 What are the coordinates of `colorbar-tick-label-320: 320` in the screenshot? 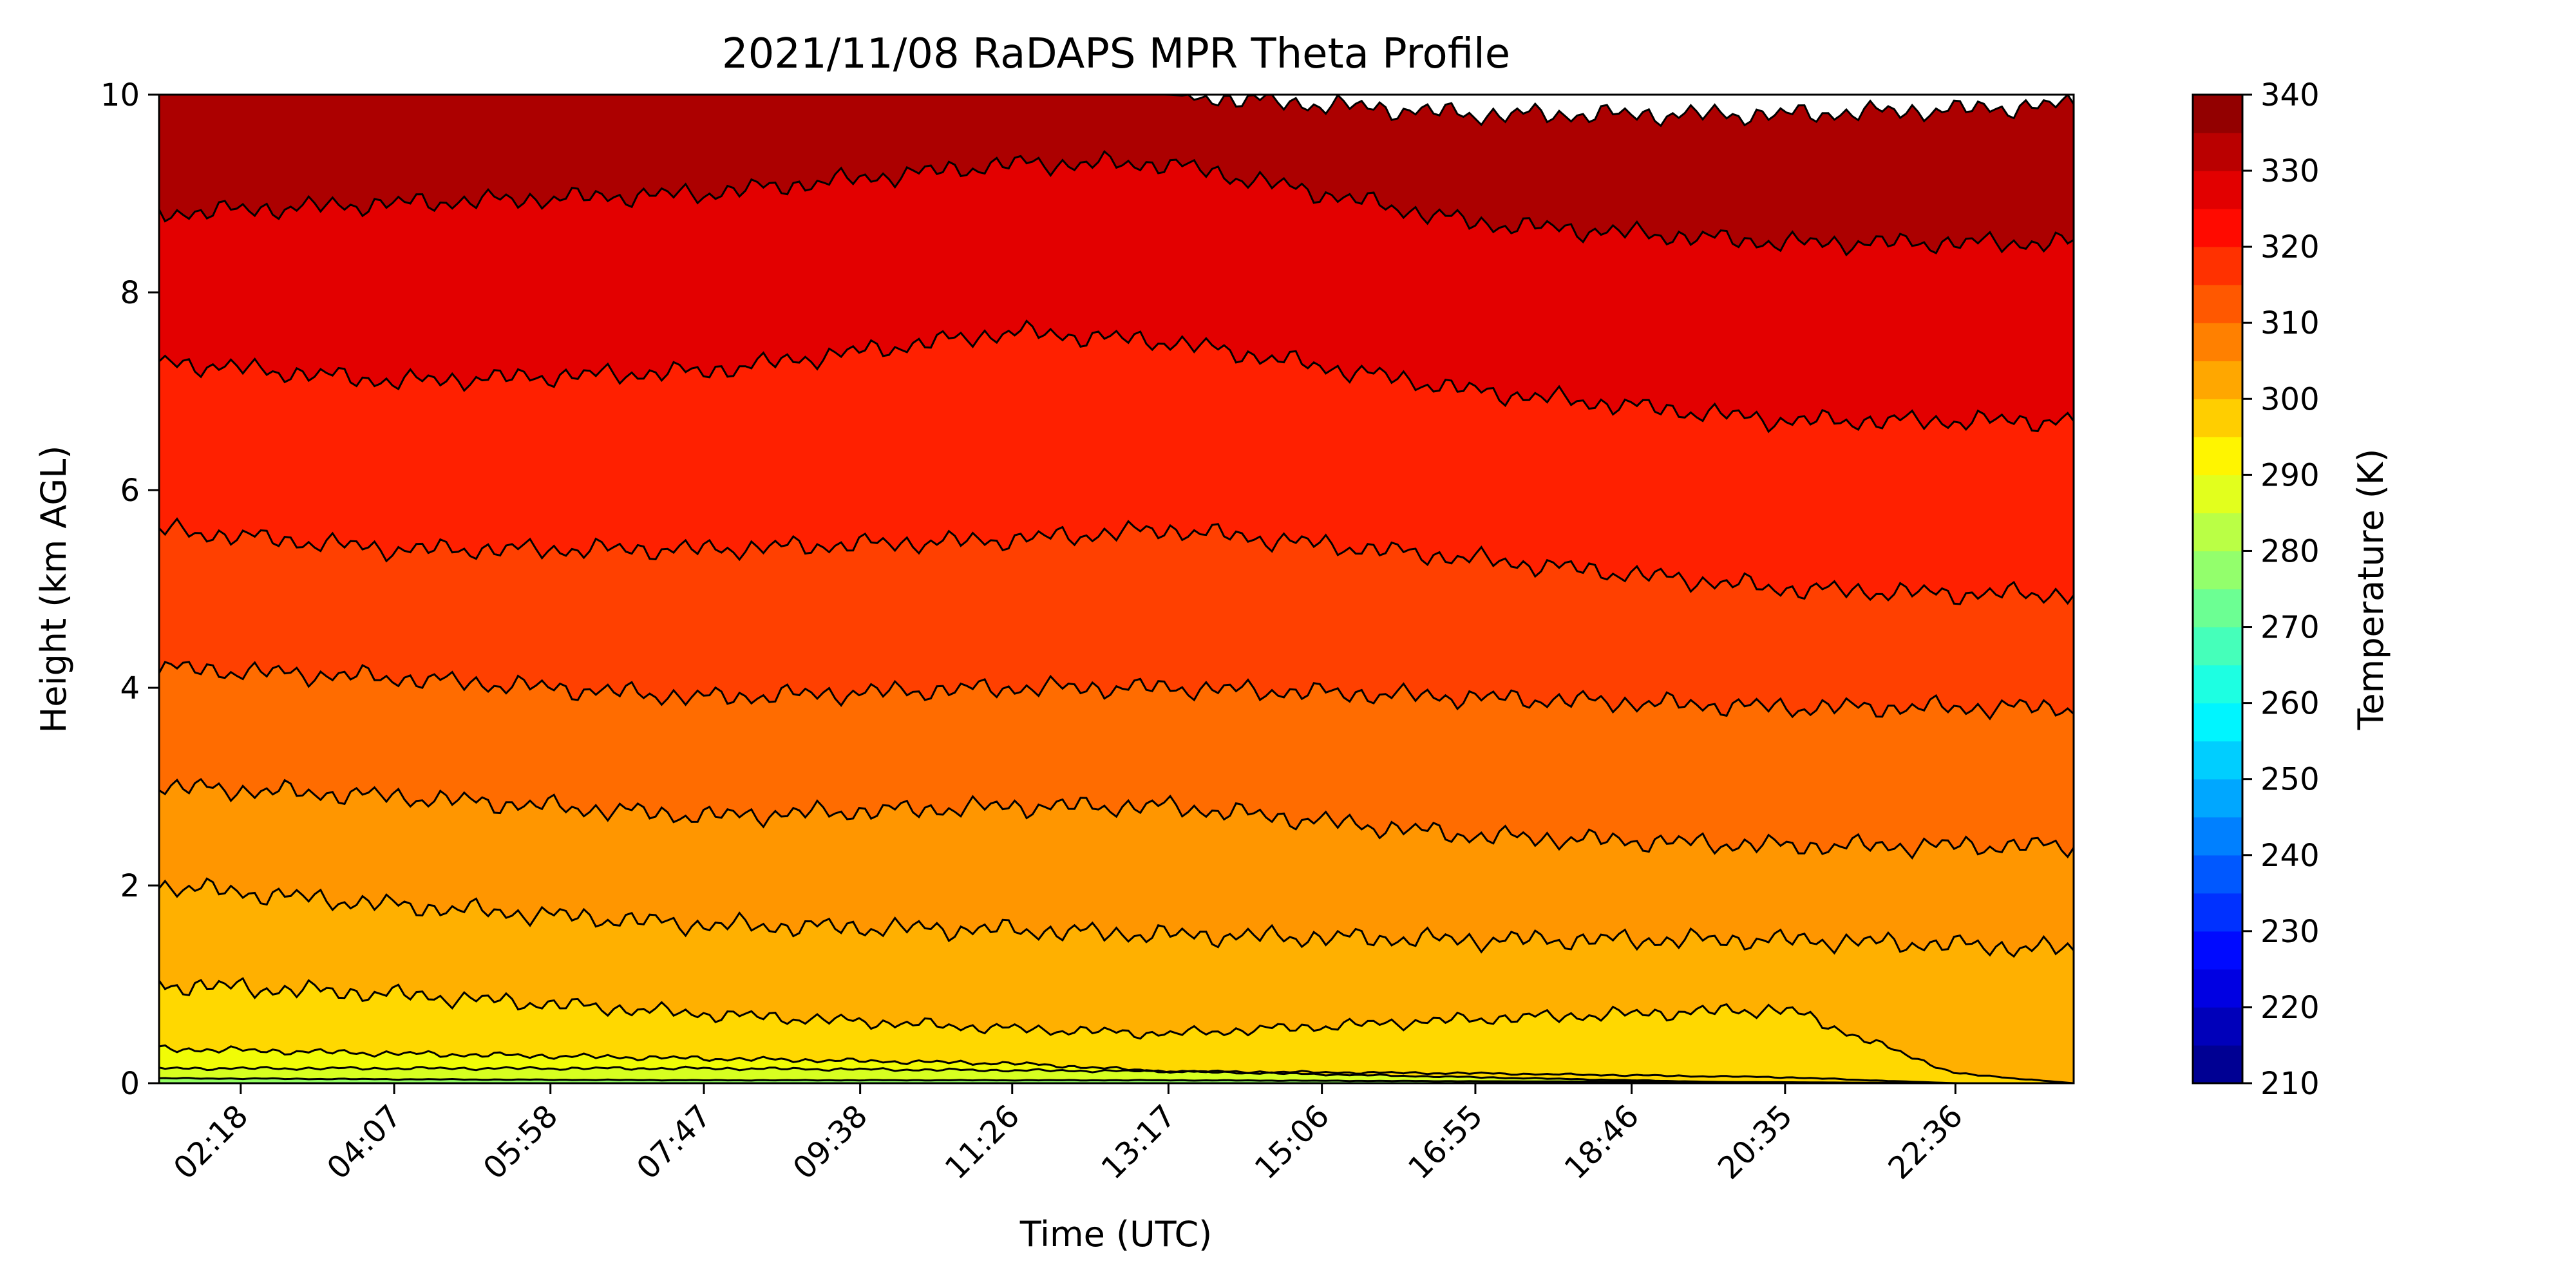 It's located at (2290, 247).